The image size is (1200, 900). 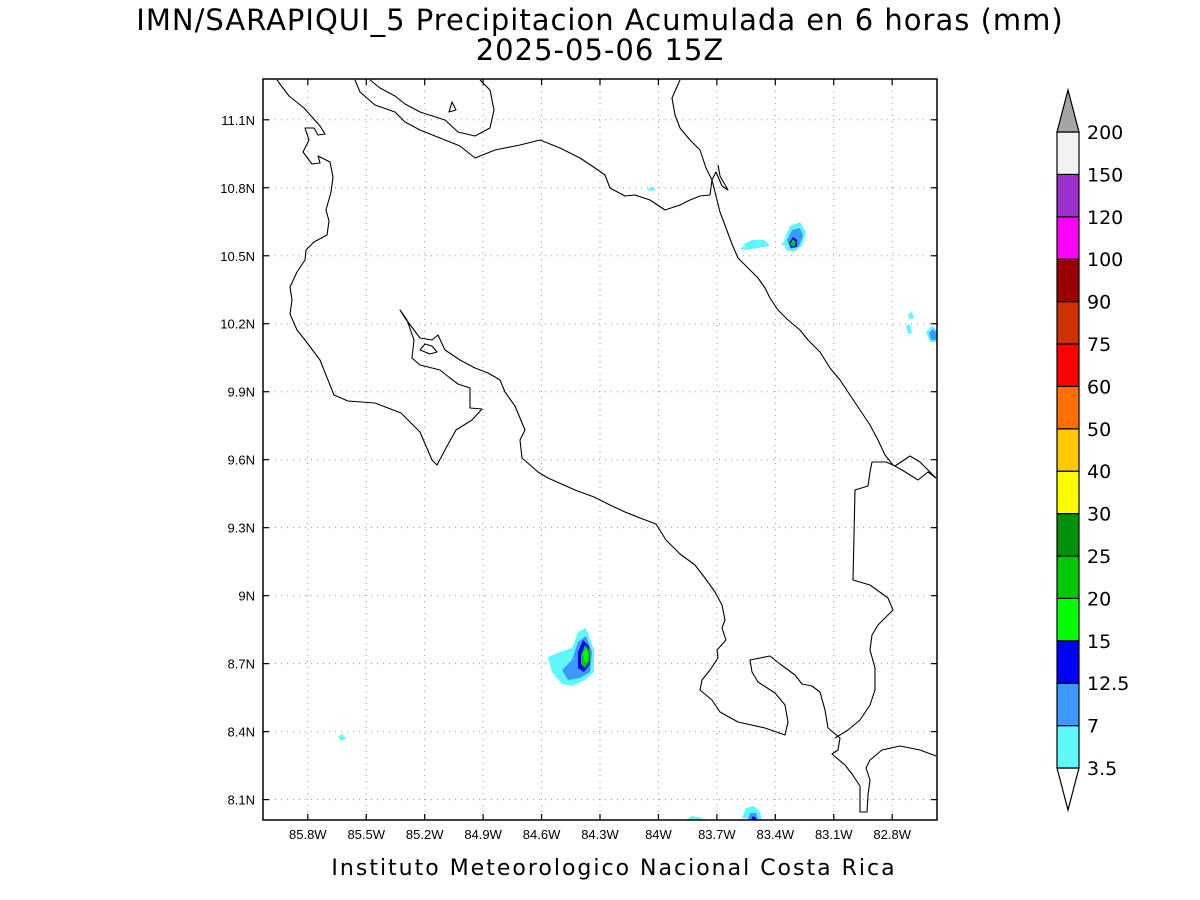 What do you see at coordinates (773, 237) in the screenshot?
I see `rain-cell-north-caribbean` at bounding box center [773, 237].